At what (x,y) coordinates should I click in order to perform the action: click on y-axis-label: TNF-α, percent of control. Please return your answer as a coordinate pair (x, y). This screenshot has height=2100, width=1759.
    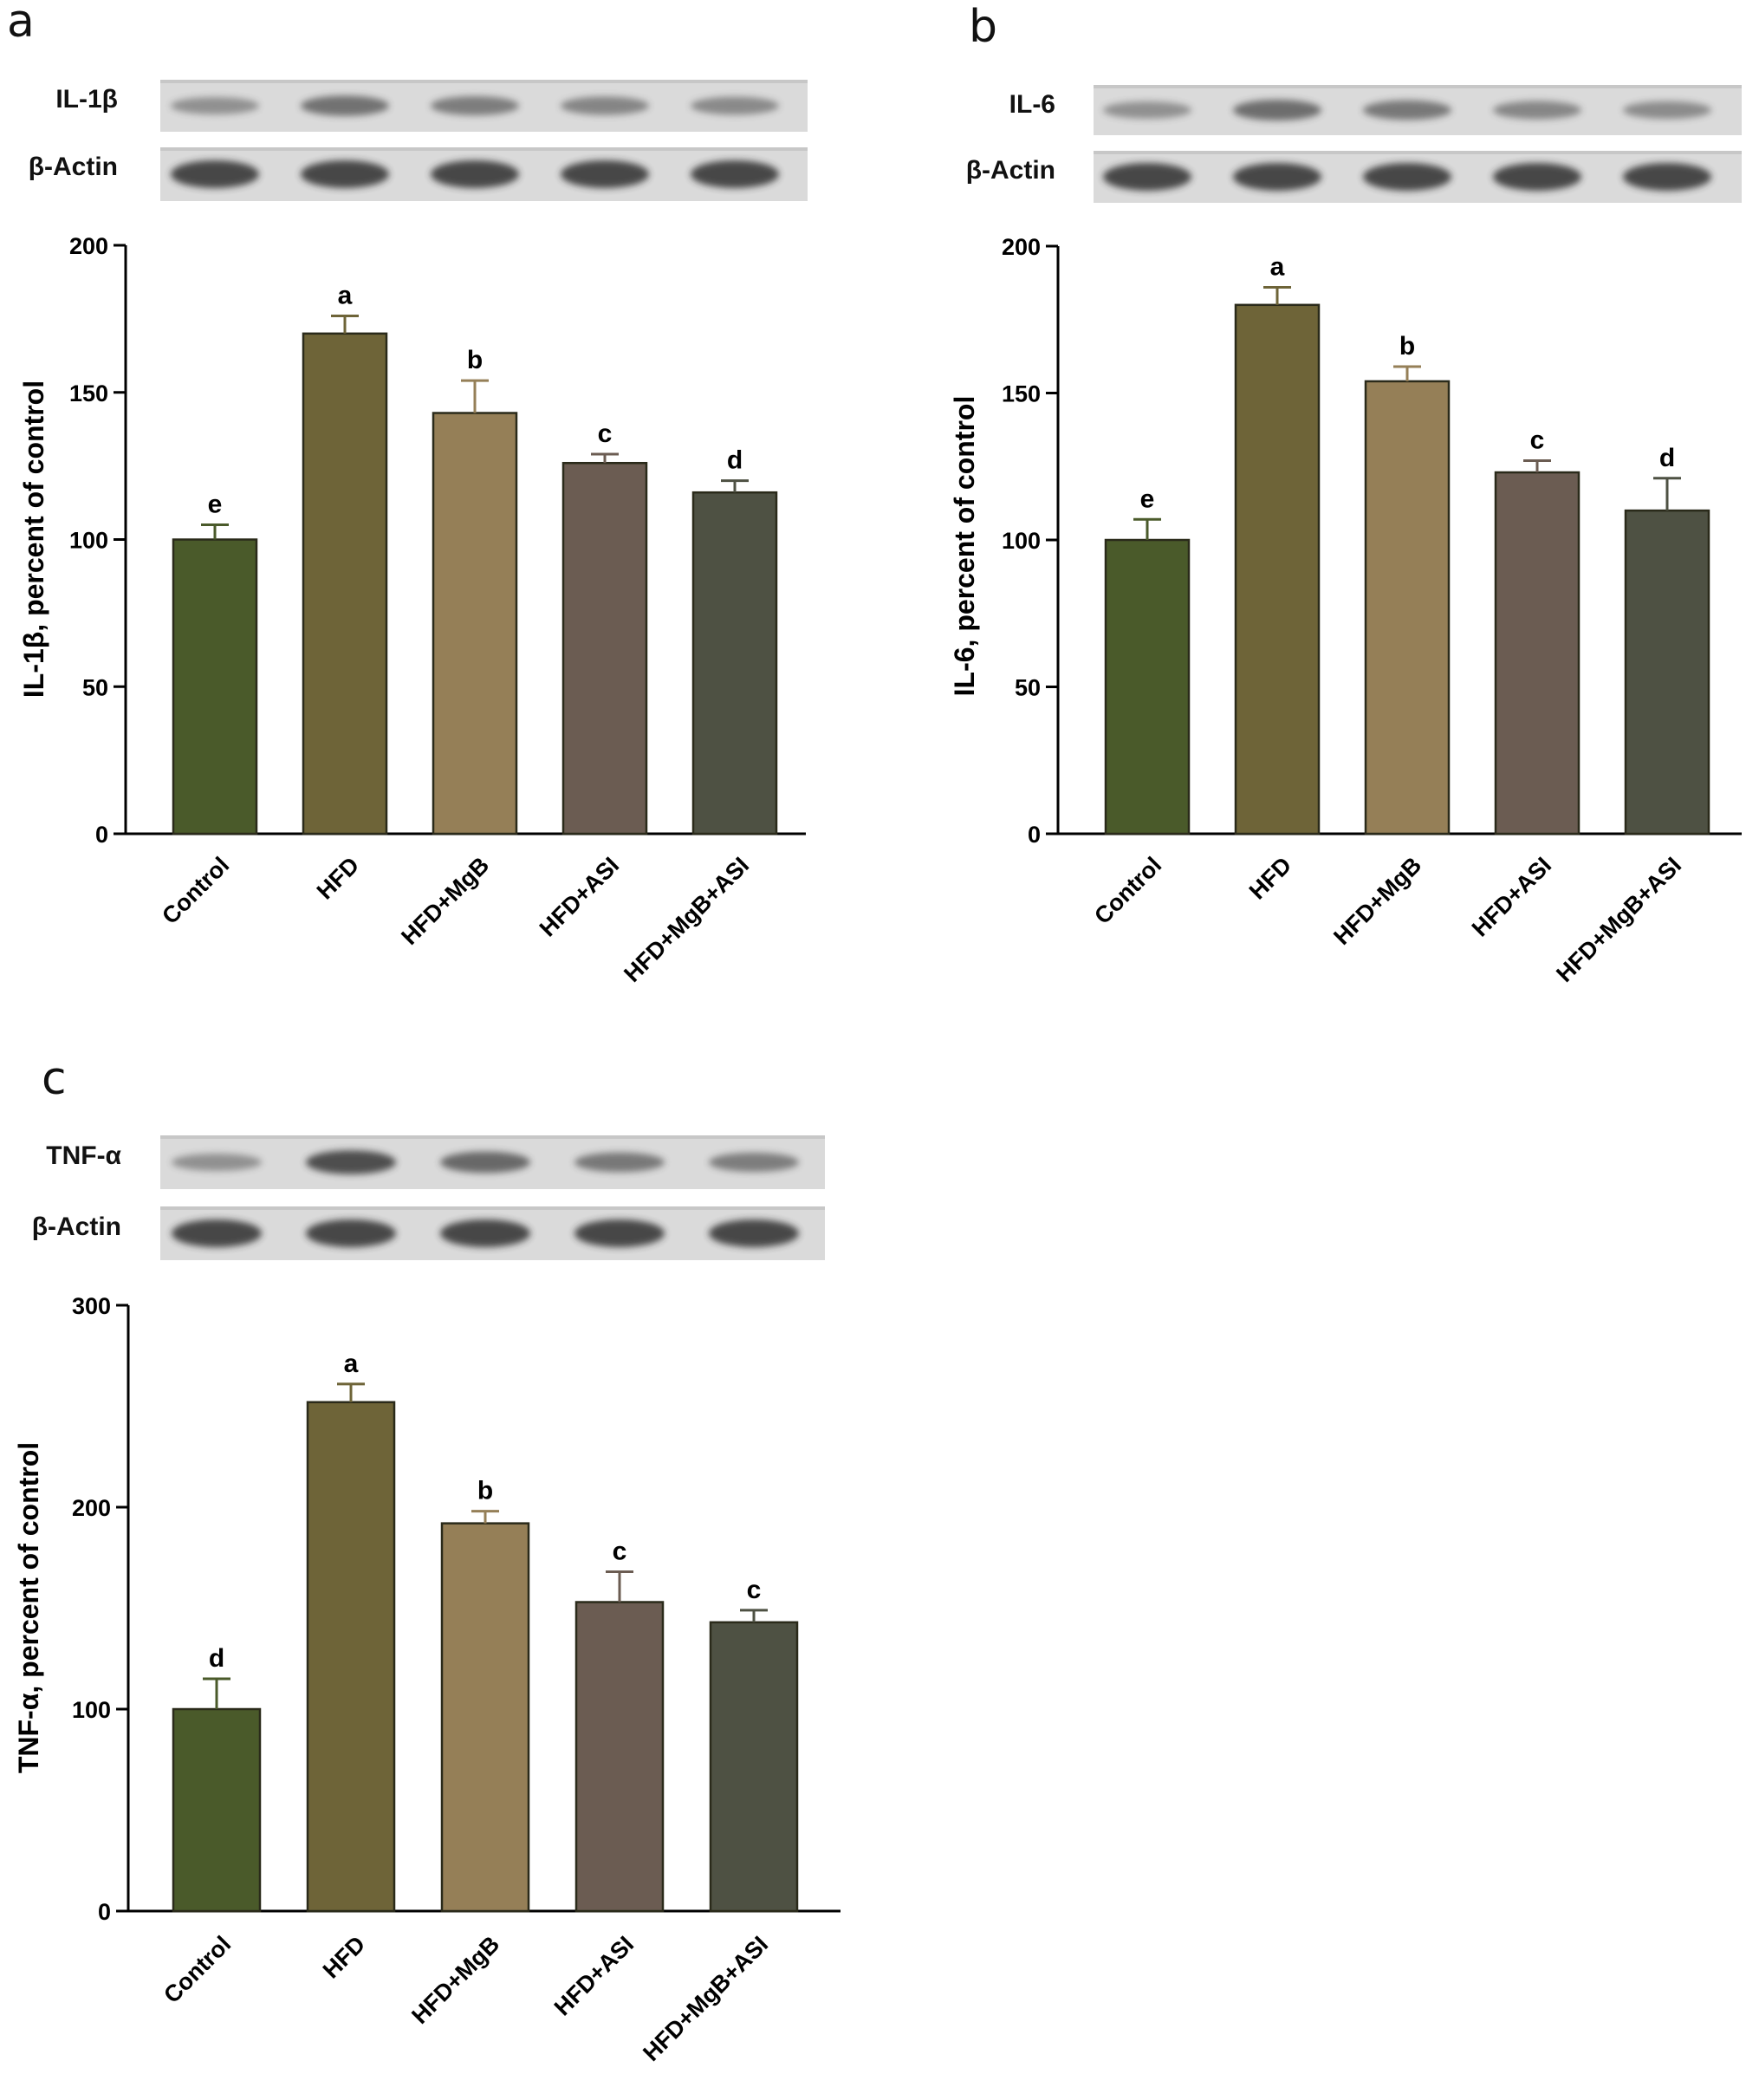
    Looking at the image, I should click on (29, 1607).